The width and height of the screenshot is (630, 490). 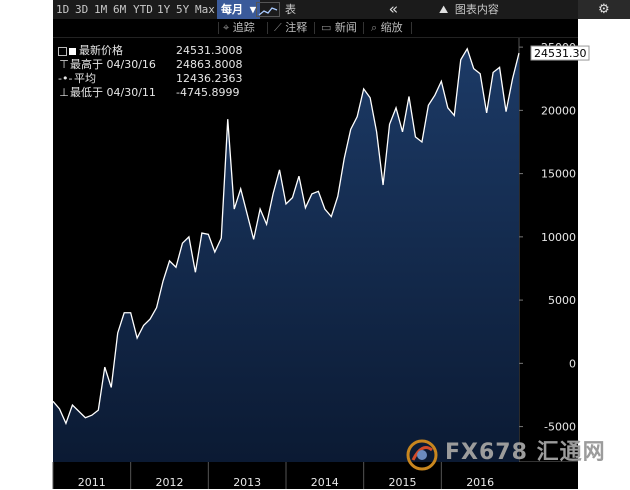 What do you see at coordinates (101, 50) in the screenshot?
I see `legend-last-label: 最新价格` at bounding box center [101, 50].